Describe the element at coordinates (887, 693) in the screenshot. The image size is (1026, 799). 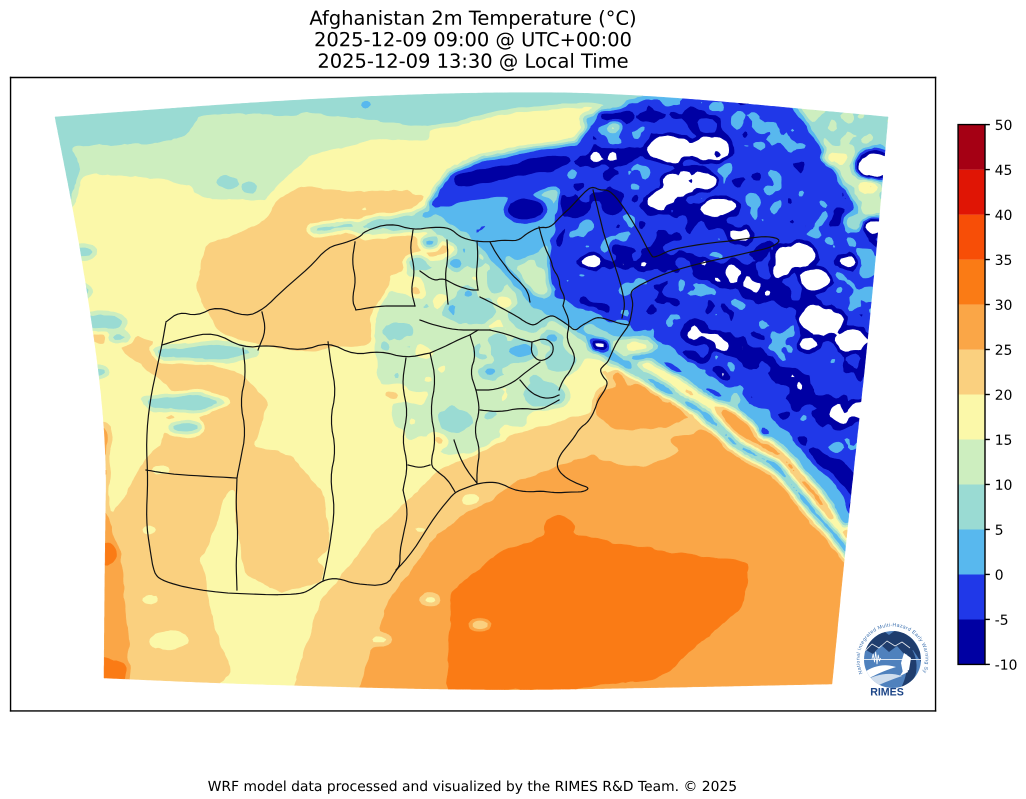
I see `svg-text: RIMES` at that location.